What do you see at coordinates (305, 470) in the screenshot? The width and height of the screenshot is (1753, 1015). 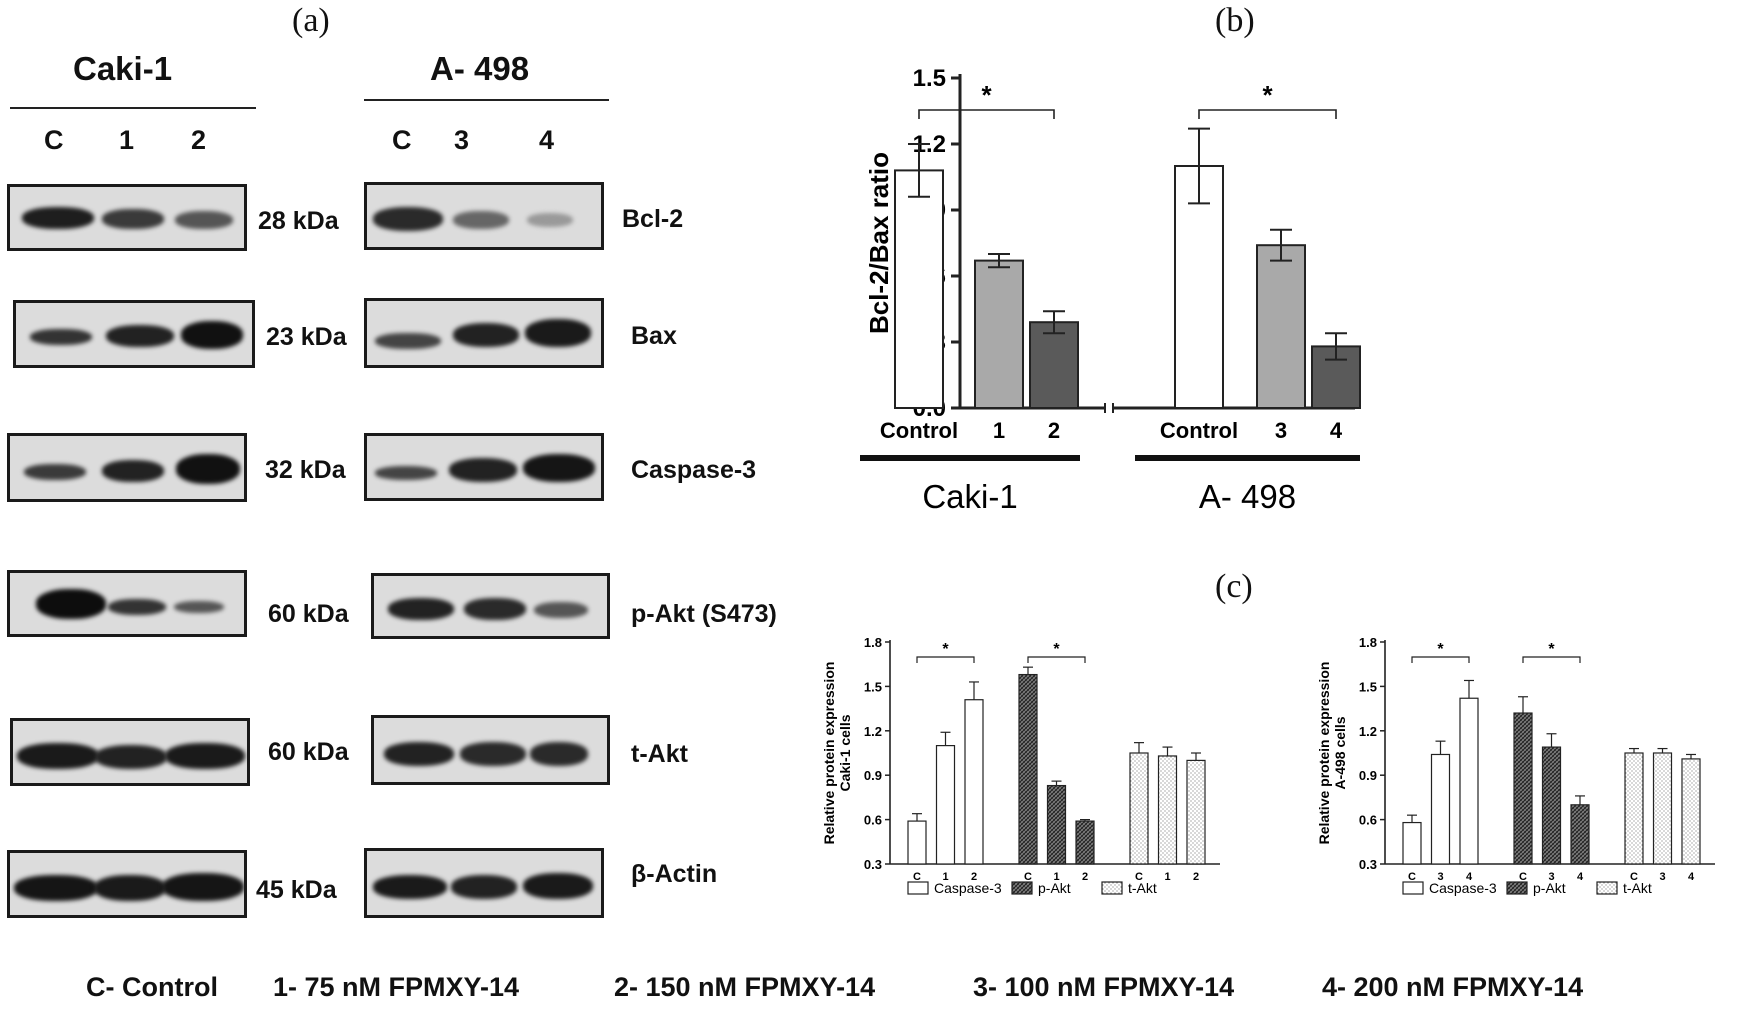 I see `kda-label: 32 kDa` at bounding box center [305, 470].